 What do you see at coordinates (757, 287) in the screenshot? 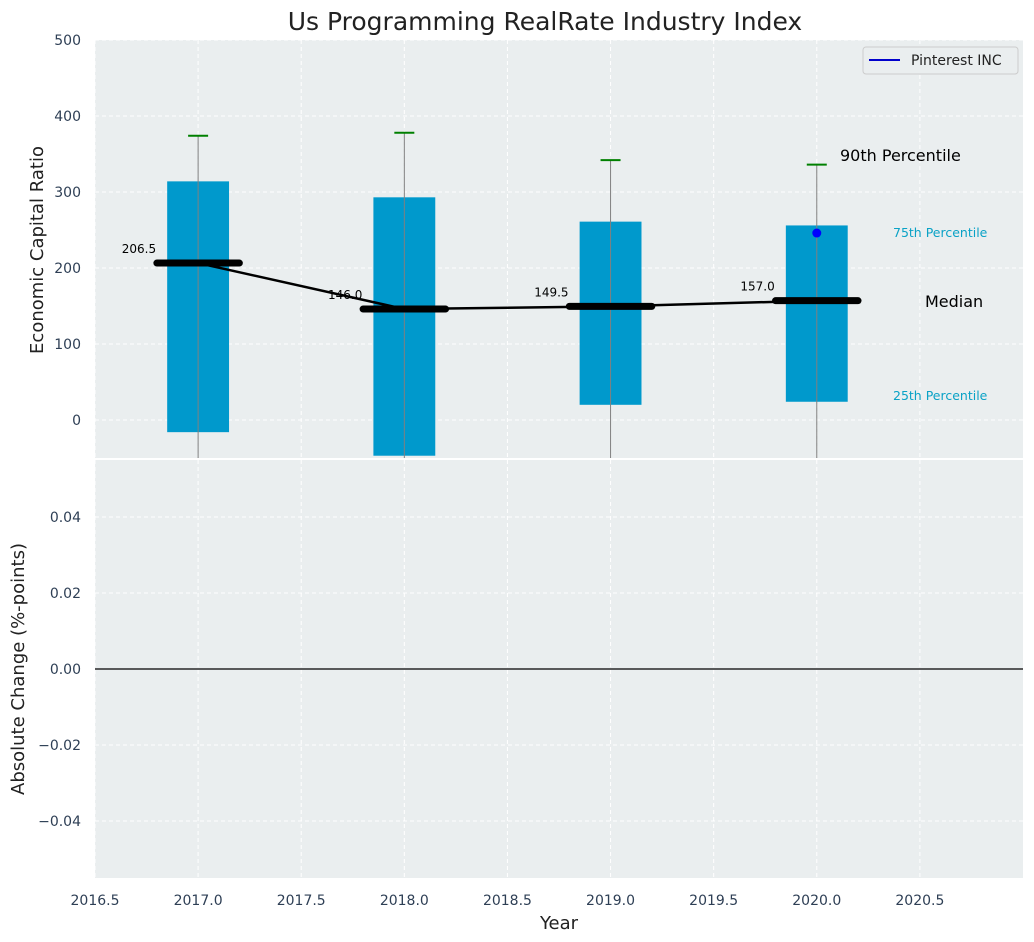
I see `median-value-label: 157.0` at bounding box center [757, 287].